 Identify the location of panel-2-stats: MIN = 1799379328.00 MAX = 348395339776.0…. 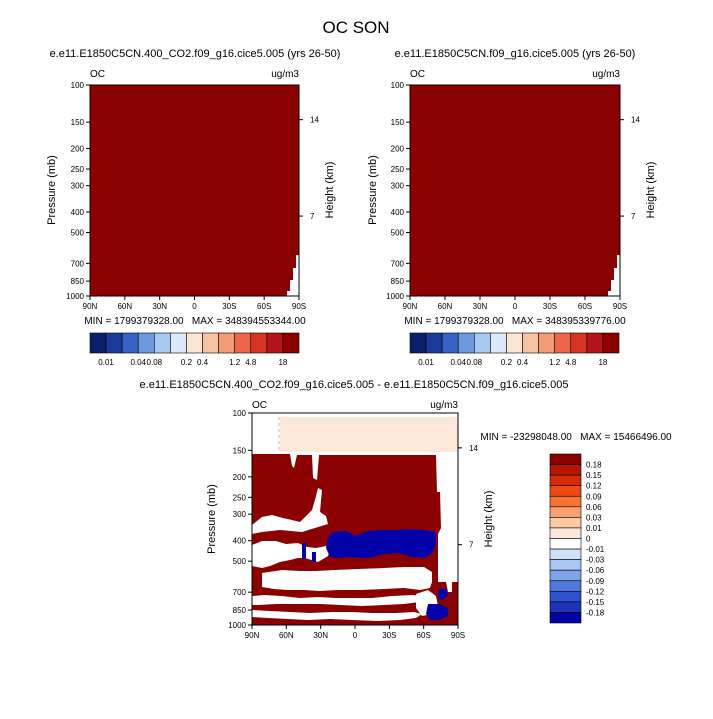
(515, 321).